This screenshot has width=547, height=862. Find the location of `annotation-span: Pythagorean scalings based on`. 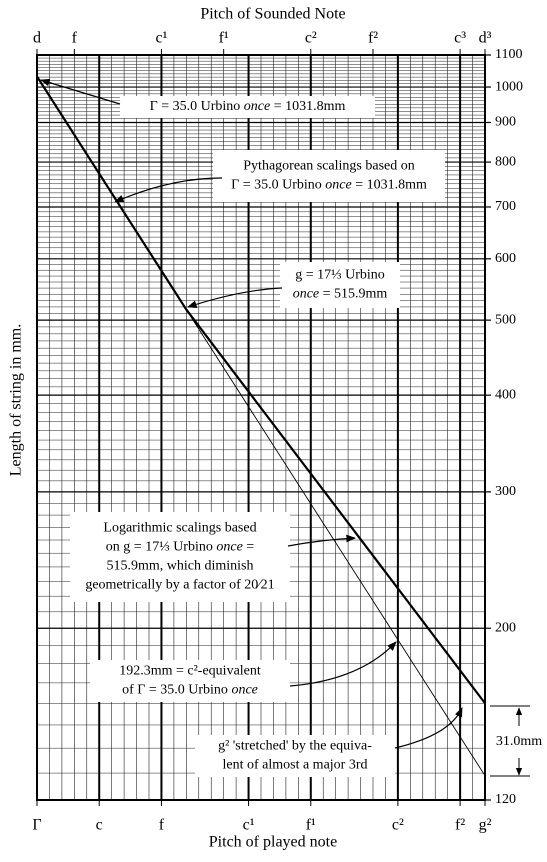

annotation-span: Pythagorean scalings based on is located at coordinates (328, 166).